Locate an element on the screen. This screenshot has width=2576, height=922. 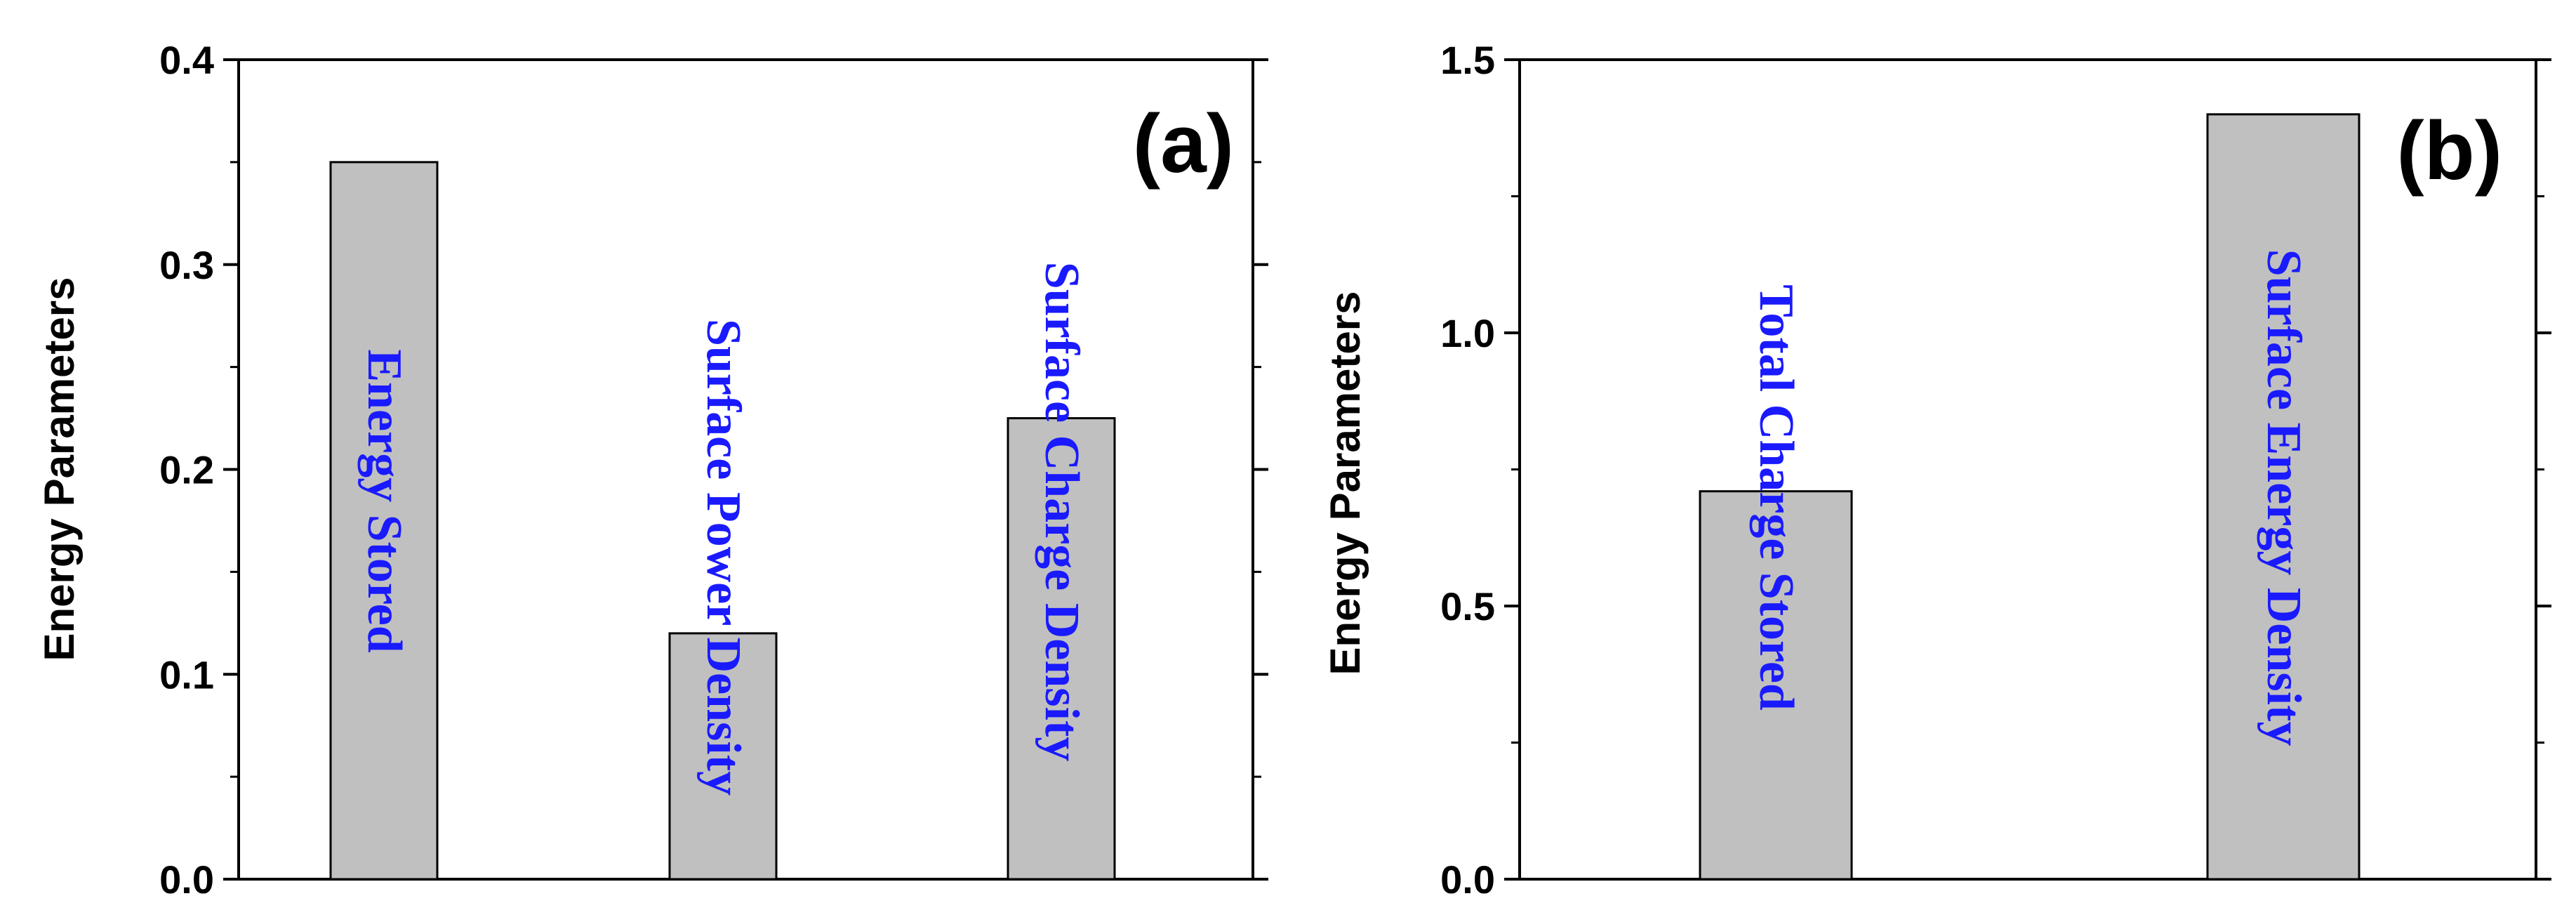
y-axis-title-a: Energy Parameters is located at coordinates (60, 469).